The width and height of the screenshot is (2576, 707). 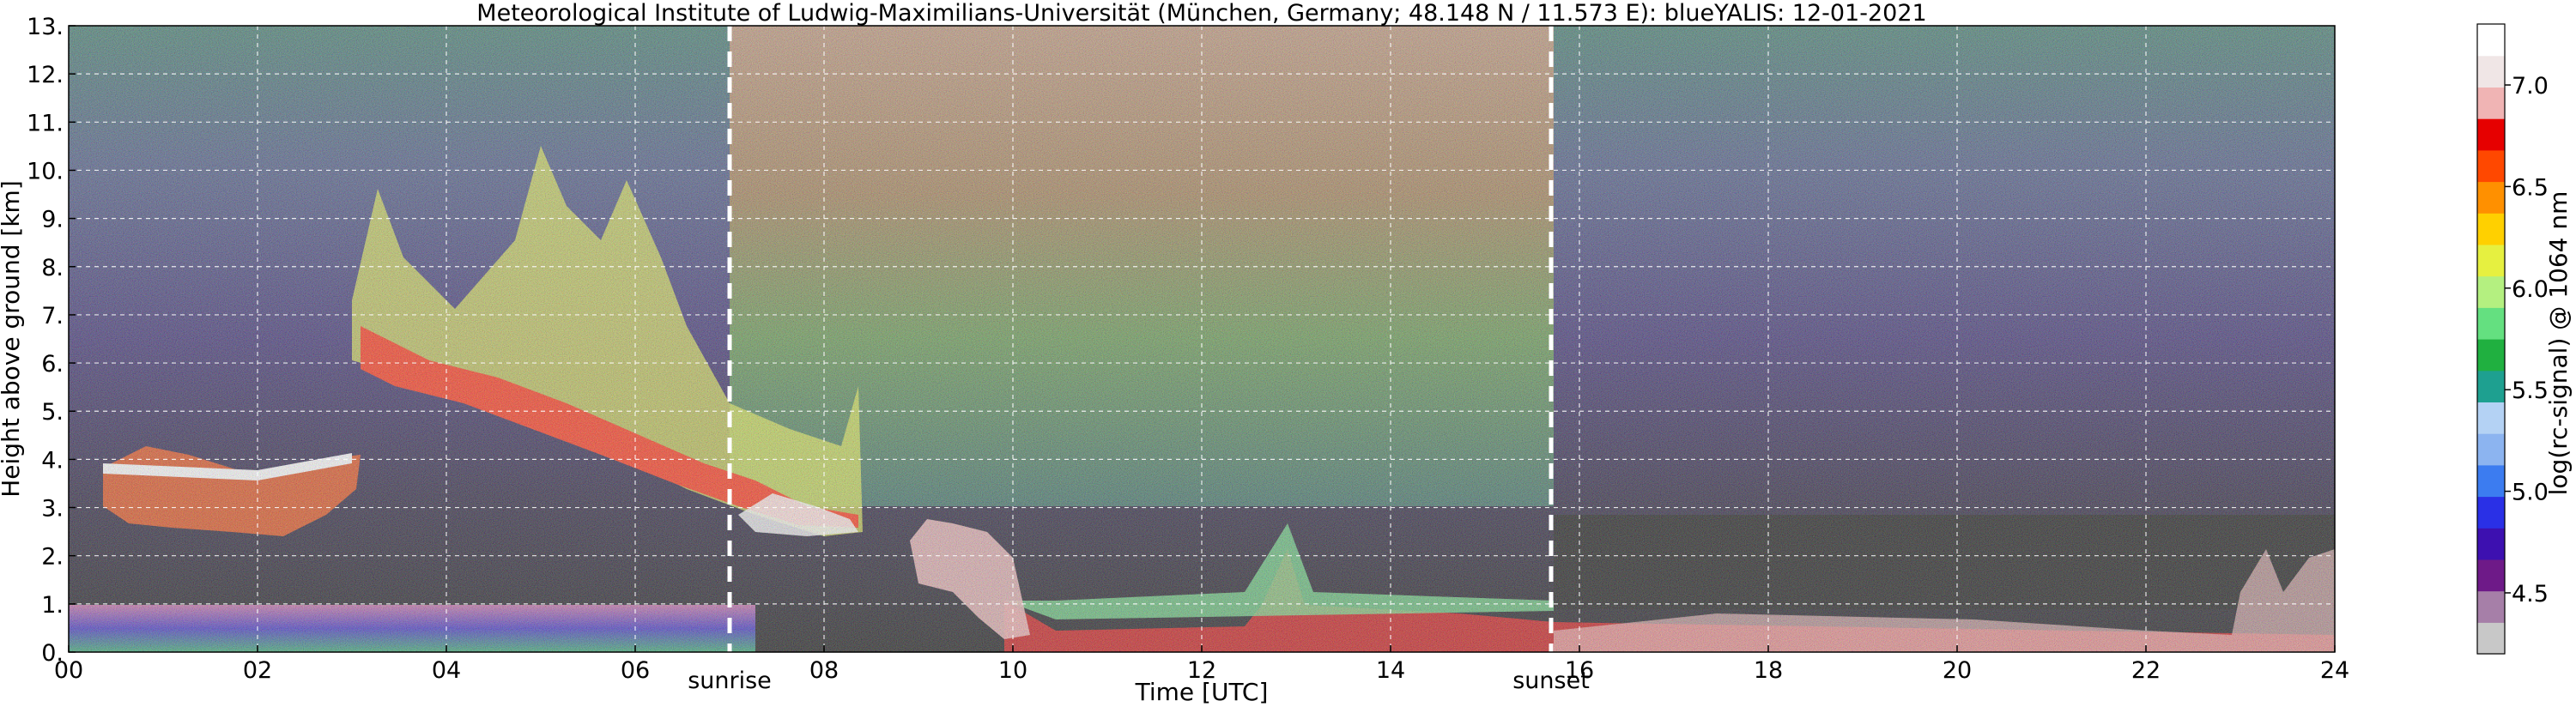 I want to click on y-tick-label: 2., so click(x=52, y=558).